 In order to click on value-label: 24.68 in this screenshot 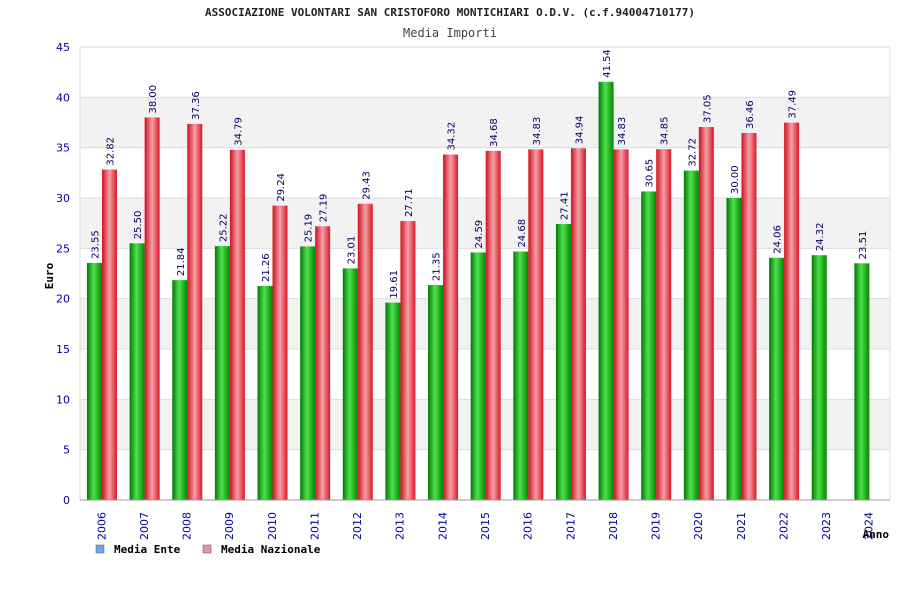, I will do `click(522, 233)`.